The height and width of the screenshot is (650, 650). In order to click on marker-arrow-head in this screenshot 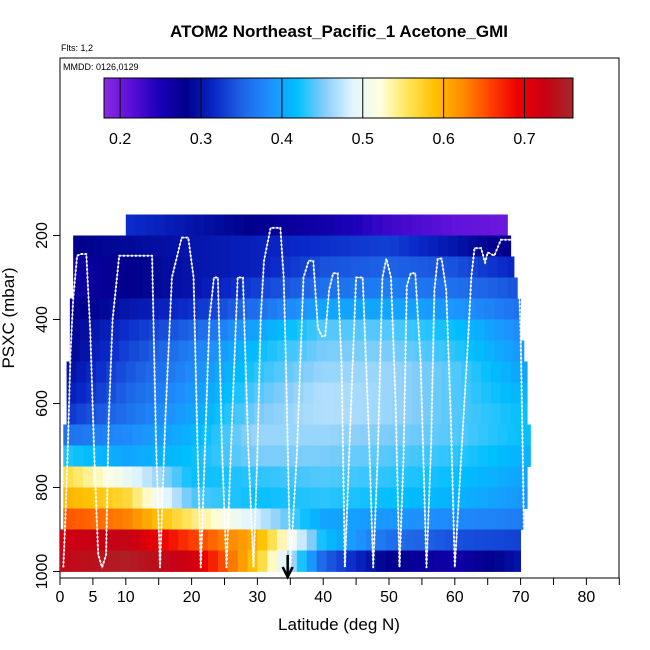, I will do `click(287, 573)`.